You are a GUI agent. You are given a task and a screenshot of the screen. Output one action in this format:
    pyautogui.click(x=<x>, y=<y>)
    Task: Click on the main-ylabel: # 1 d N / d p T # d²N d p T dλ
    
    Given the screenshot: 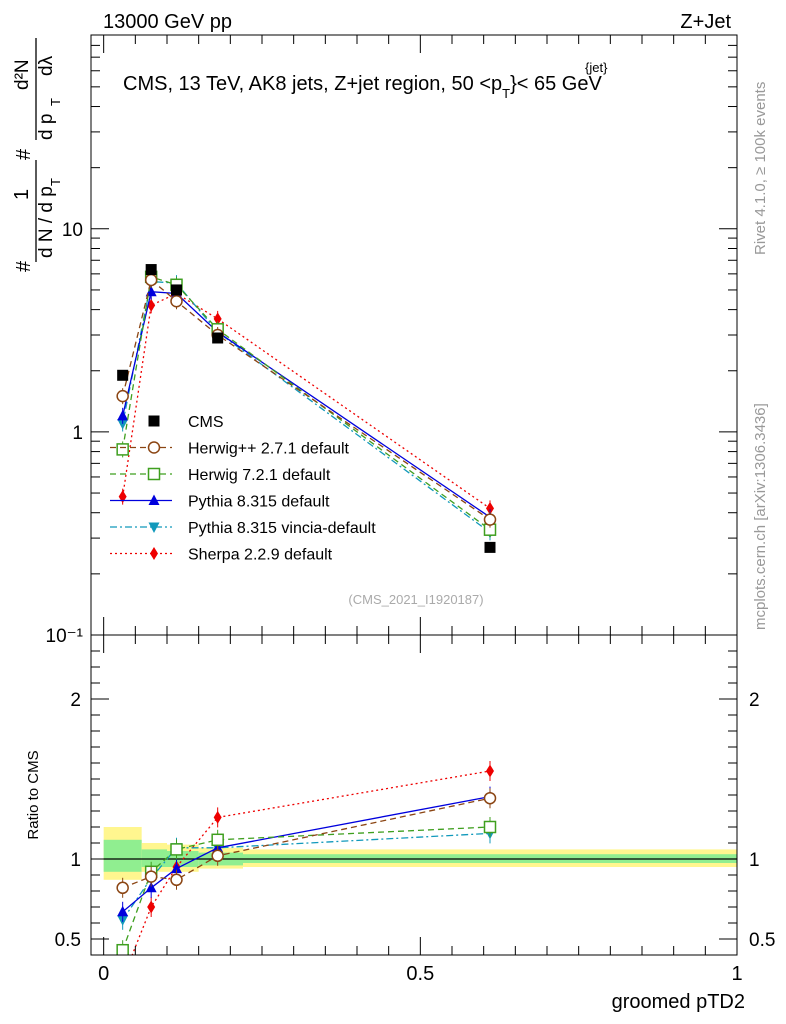 What is the action you would take?
    pyautogui.click(x=37, y=155)
    